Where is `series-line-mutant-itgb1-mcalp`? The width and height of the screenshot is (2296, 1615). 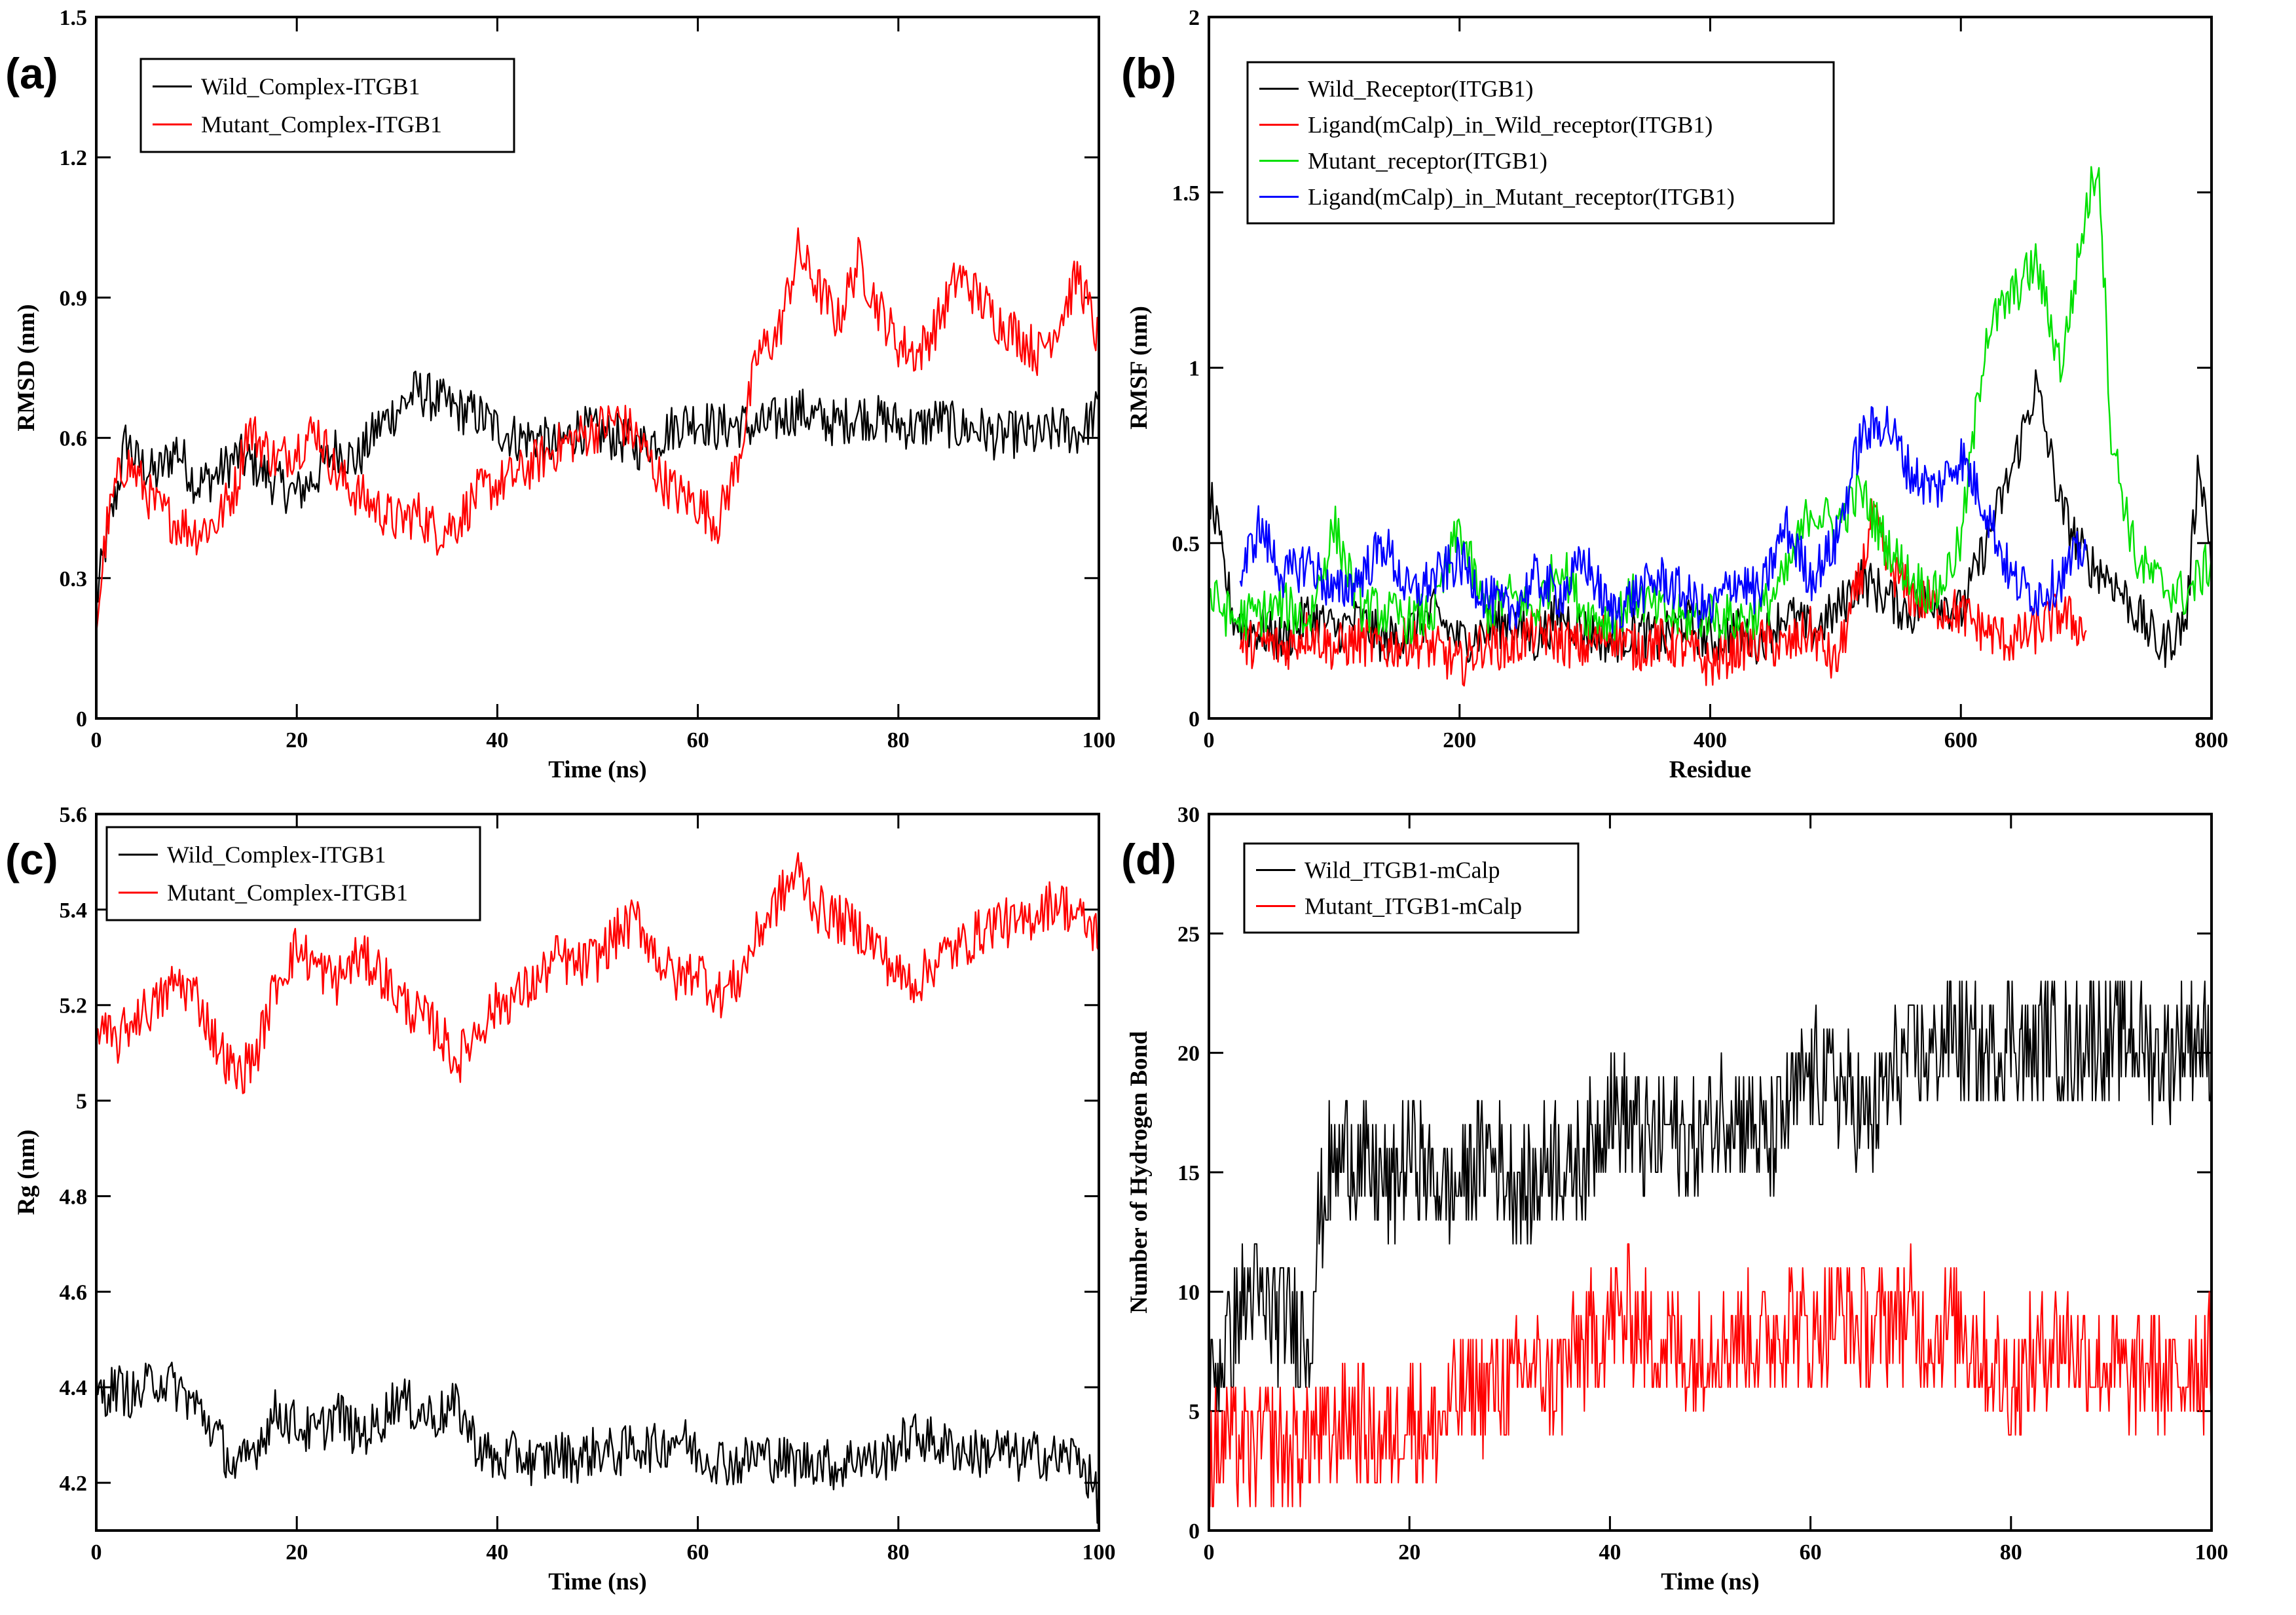 series-line-mutant-itgb1-mcalp is located at coordinates (1710, 1375).